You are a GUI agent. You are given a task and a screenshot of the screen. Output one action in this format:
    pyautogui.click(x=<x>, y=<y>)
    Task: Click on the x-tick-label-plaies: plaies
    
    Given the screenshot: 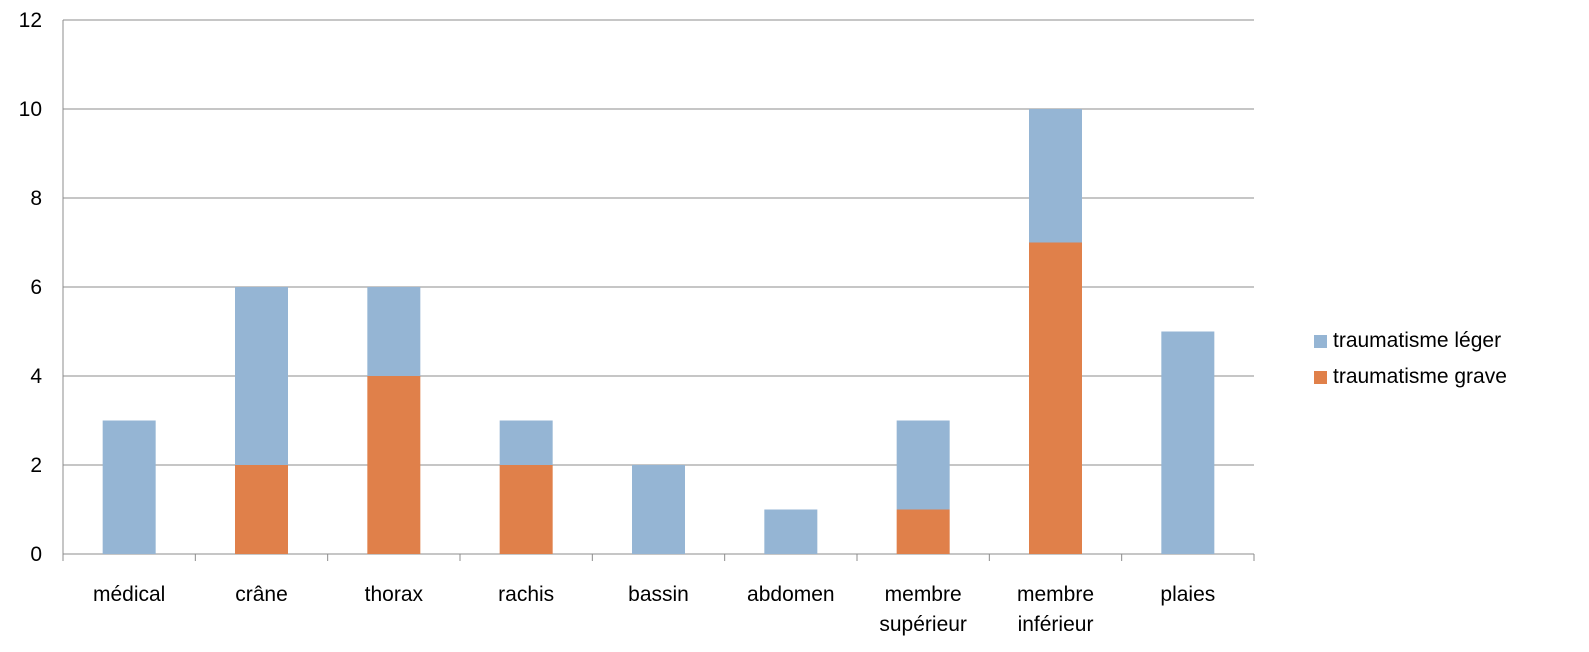 What is the action you would take?
    pyautogui.click(x=1187, y=594)
    